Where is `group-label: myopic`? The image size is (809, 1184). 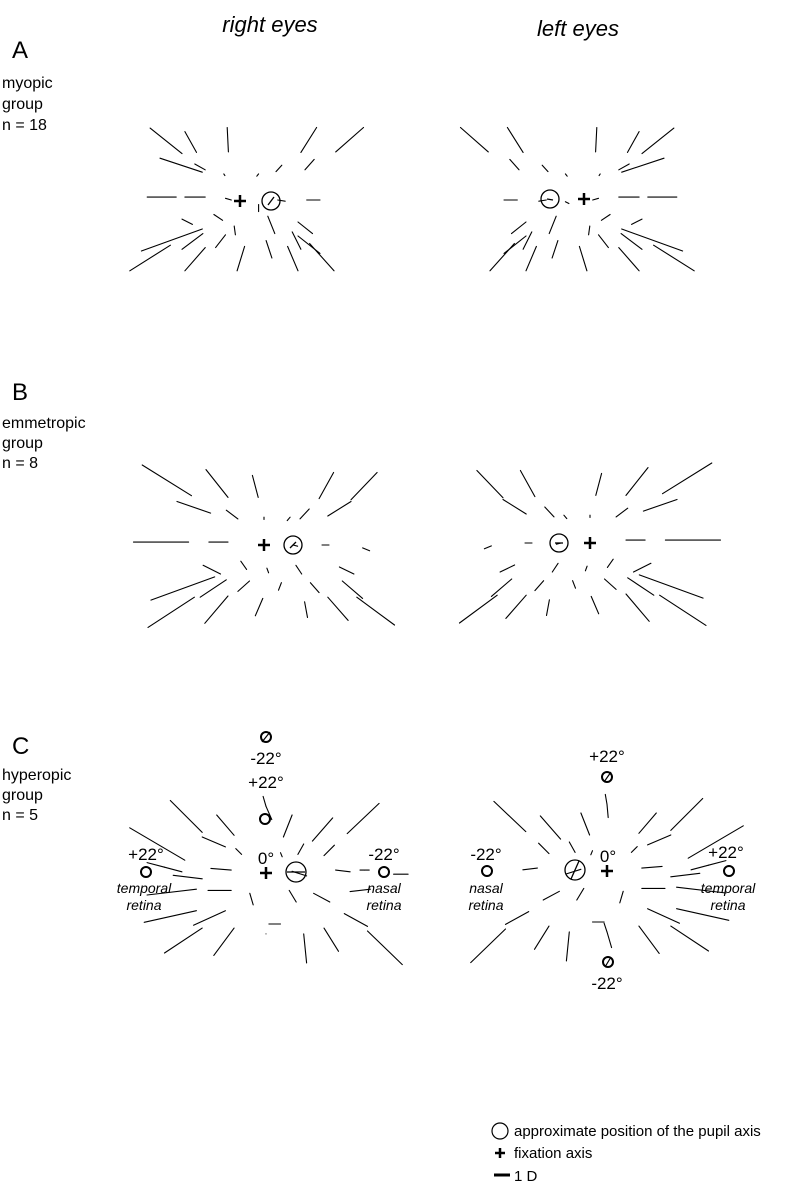
group-label: myopic is located at coordinates (27, 83).